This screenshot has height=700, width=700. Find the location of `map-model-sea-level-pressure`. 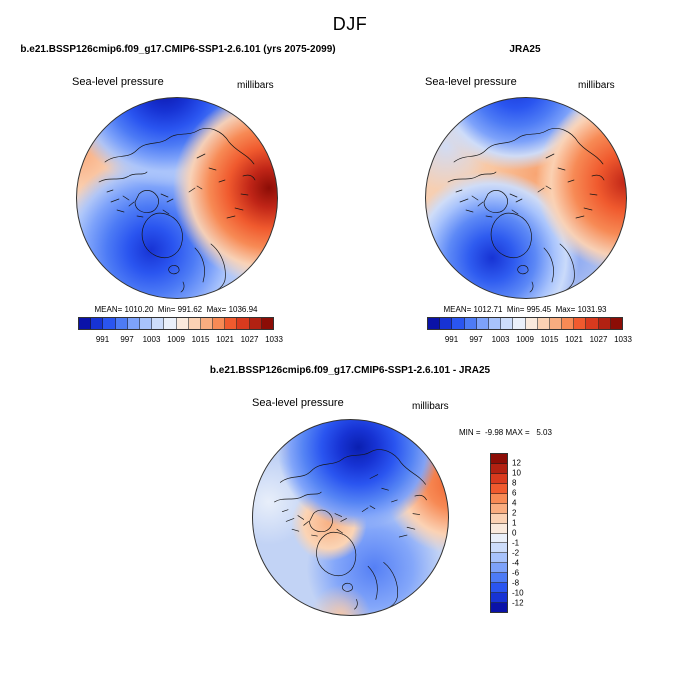

map-model-sea-level-pressure is located at coordinates (177, 198).